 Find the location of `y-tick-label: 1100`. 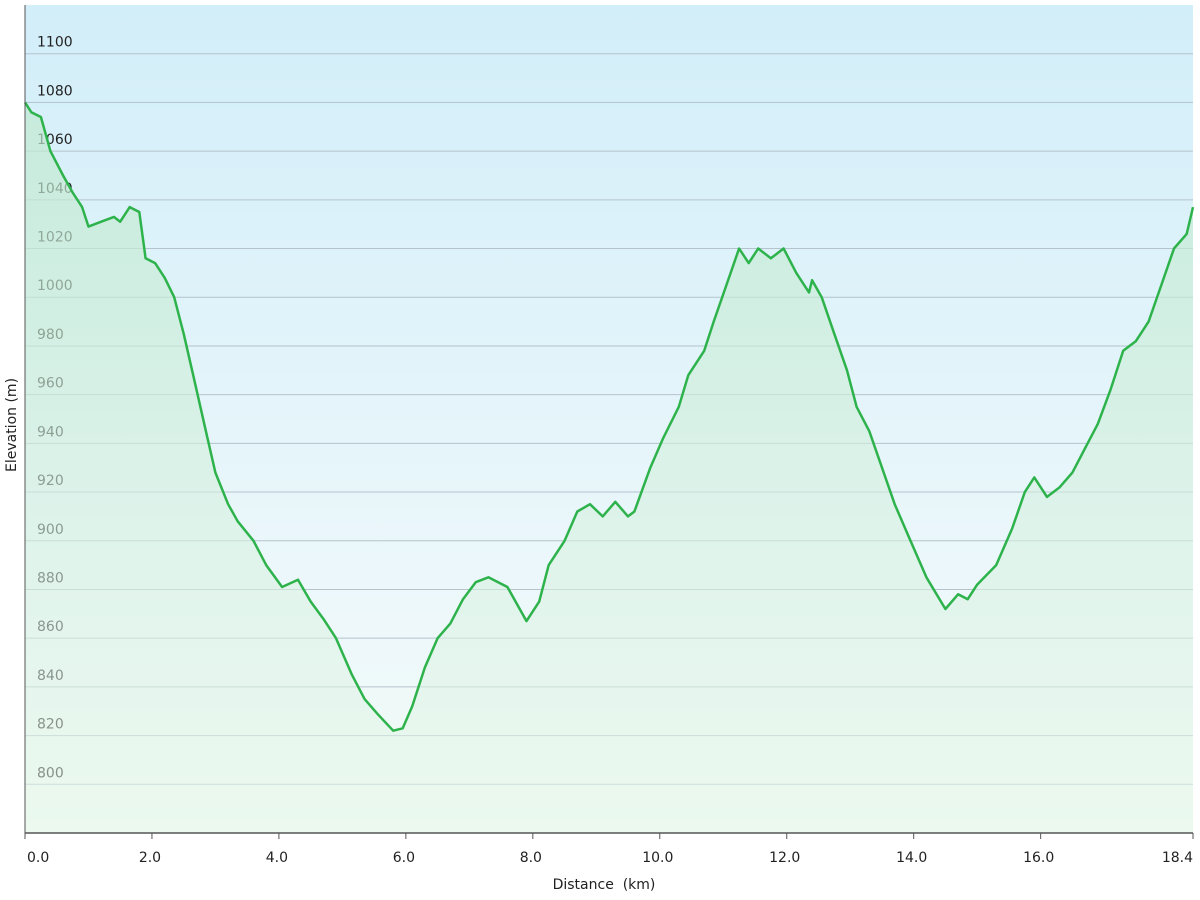

y-tick-label: 1100 is located at coordinates (55, 43).